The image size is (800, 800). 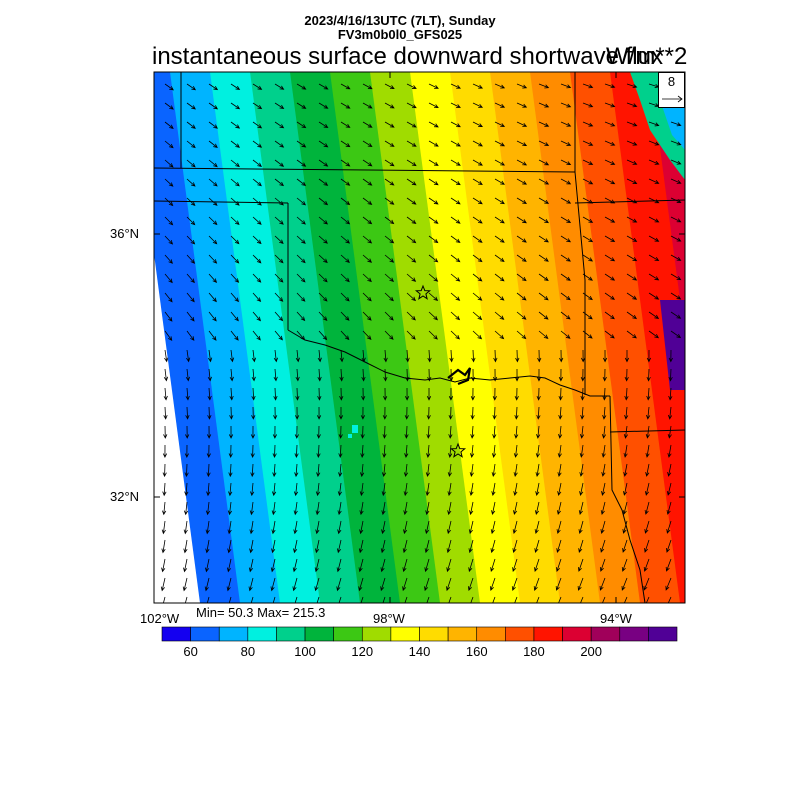 I want to click on missouri-arkansas-border, so click(x=629, y=201).